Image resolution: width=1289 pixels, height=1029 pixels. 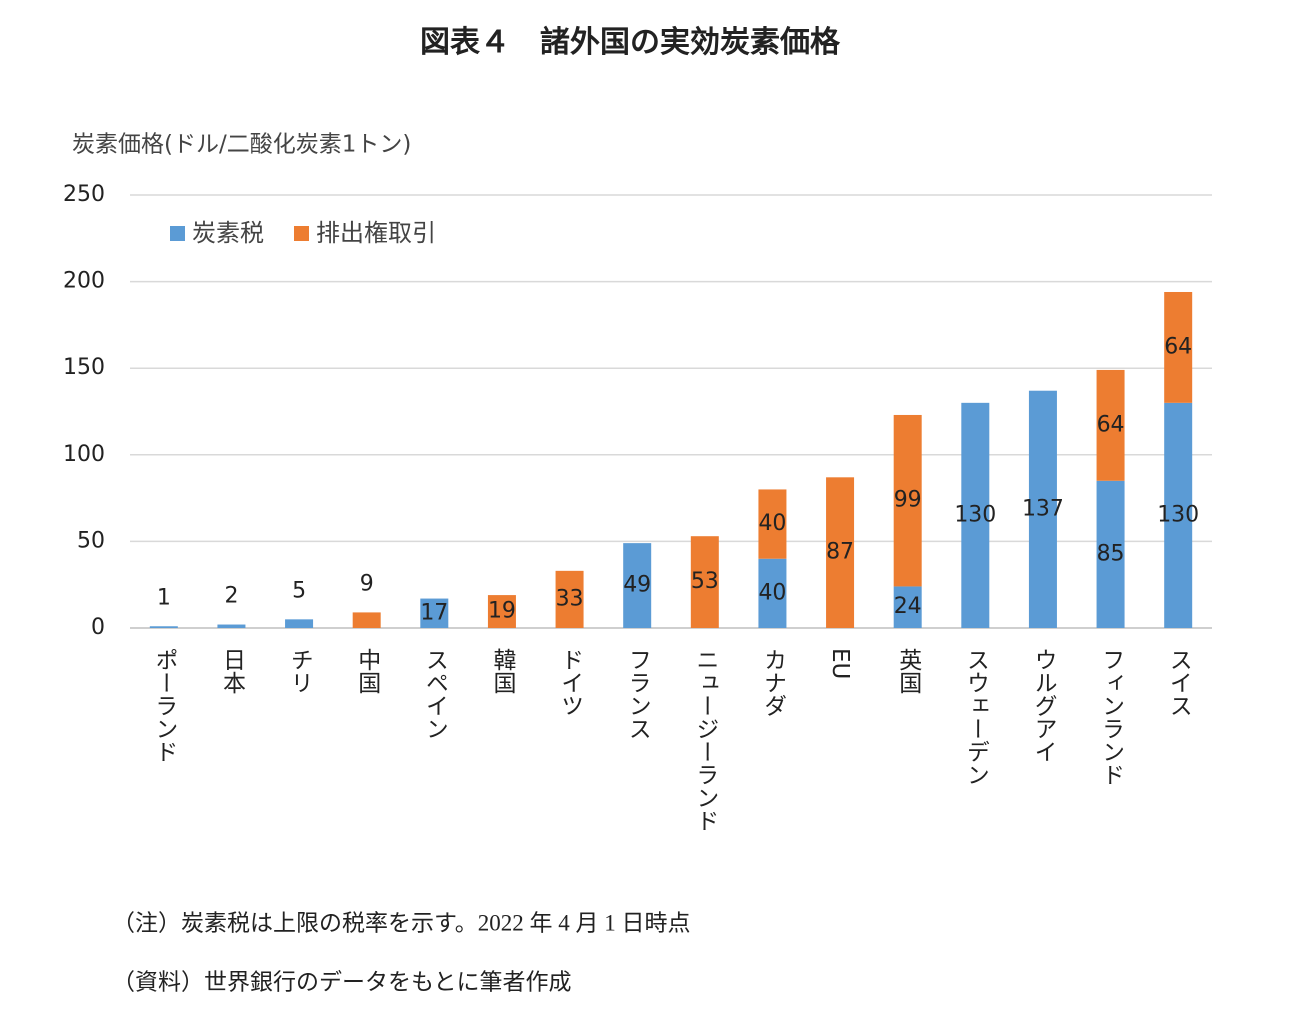 I want to click on y-tick-label: 50, so click(x=91, y=540).